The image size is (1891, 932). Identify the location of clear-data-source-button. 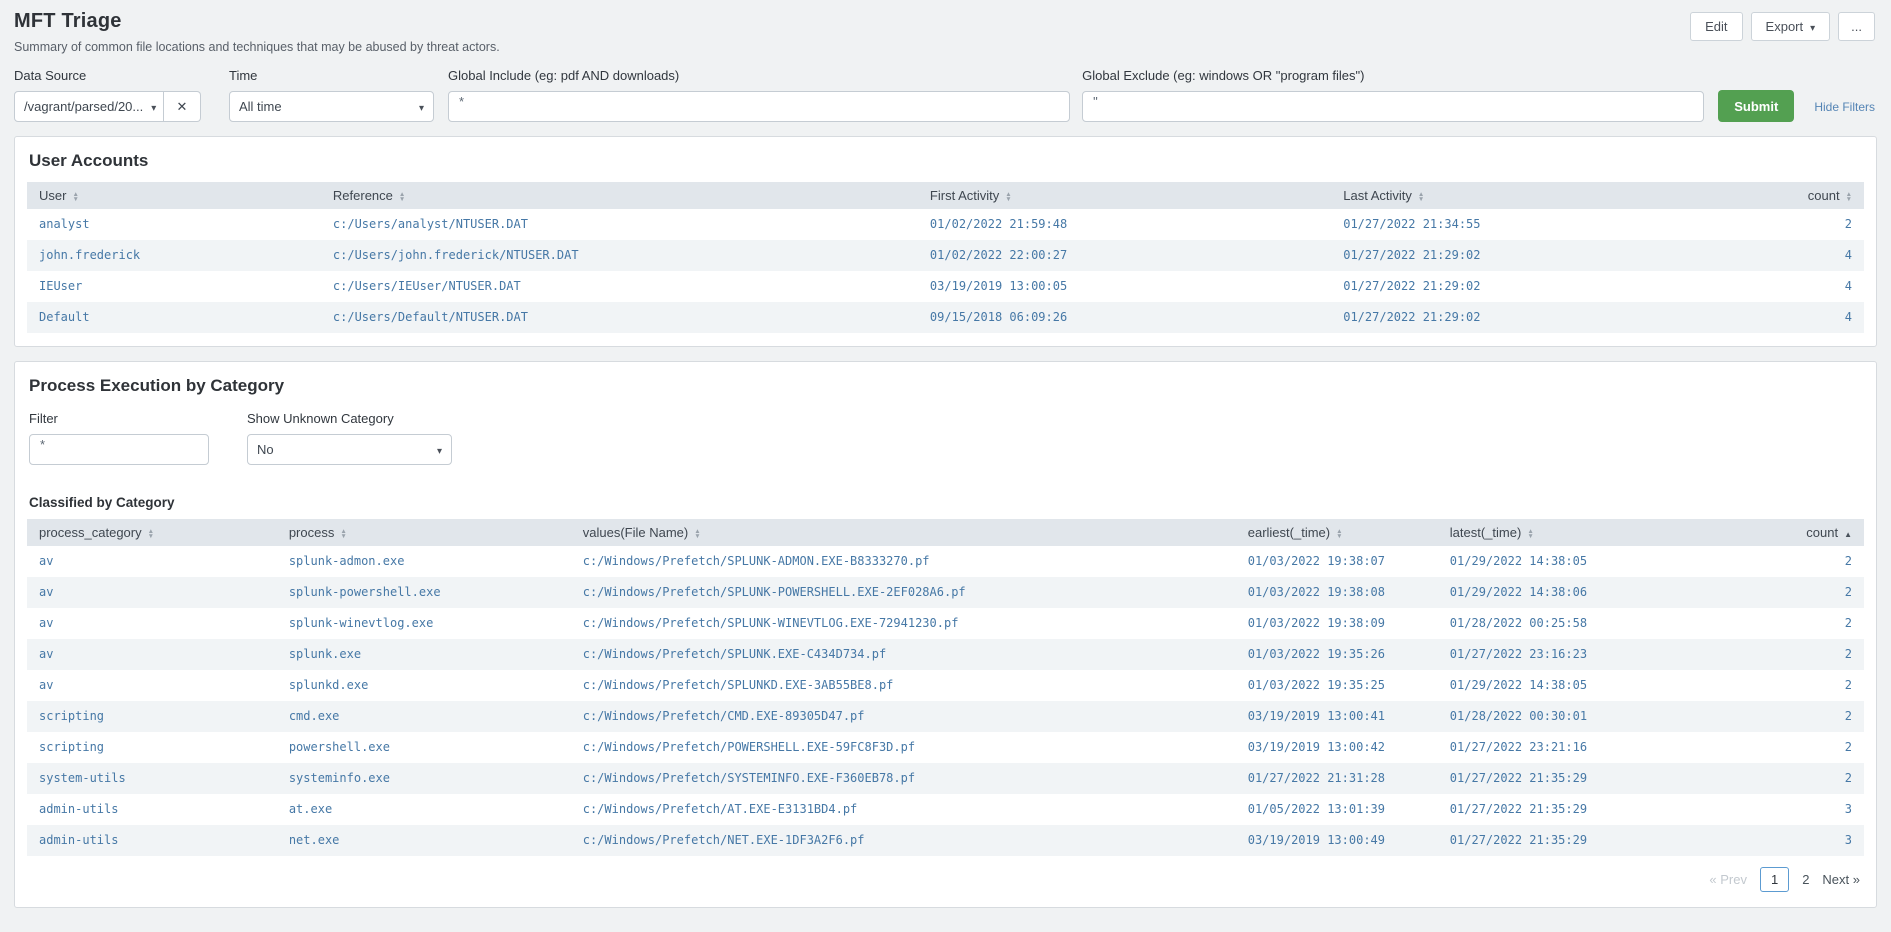
(182, 106).